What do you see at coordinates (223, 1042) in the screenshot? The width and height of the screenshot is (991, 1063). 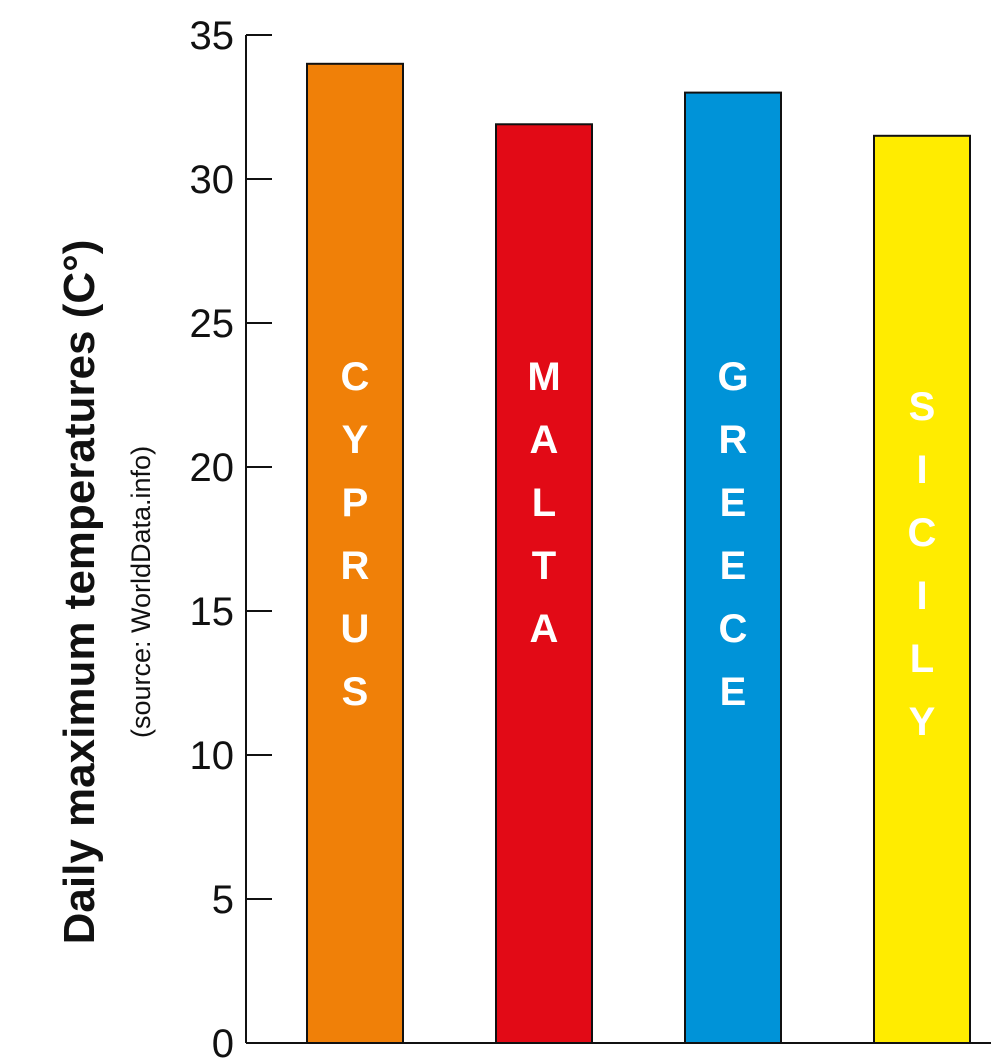 I see `y-tick-label: 0` at bounding box center [223, 1042].